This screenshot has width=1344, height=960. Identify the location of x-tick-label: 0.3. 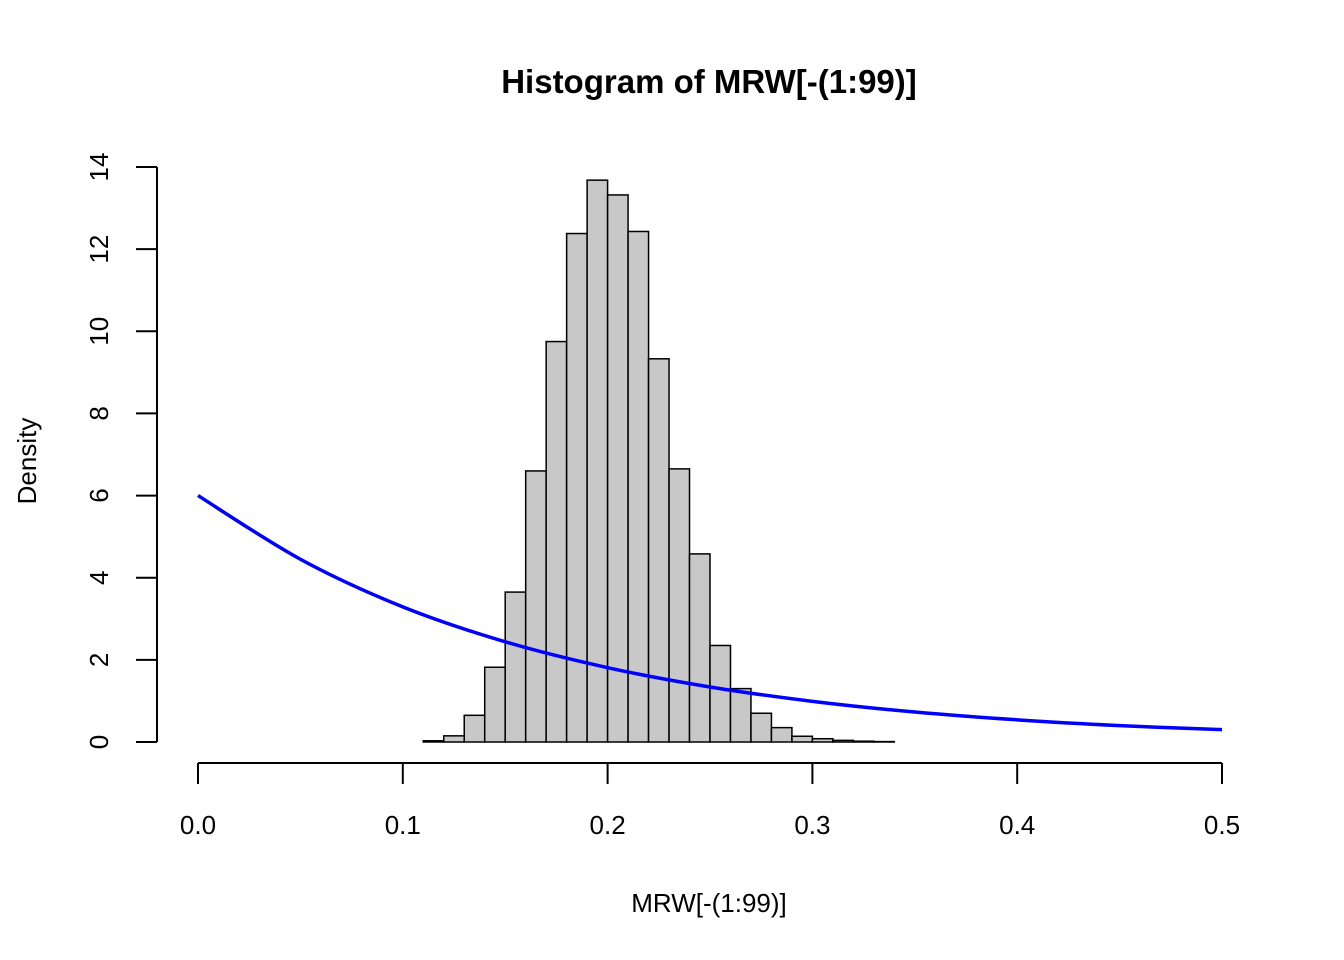
(812, 825).